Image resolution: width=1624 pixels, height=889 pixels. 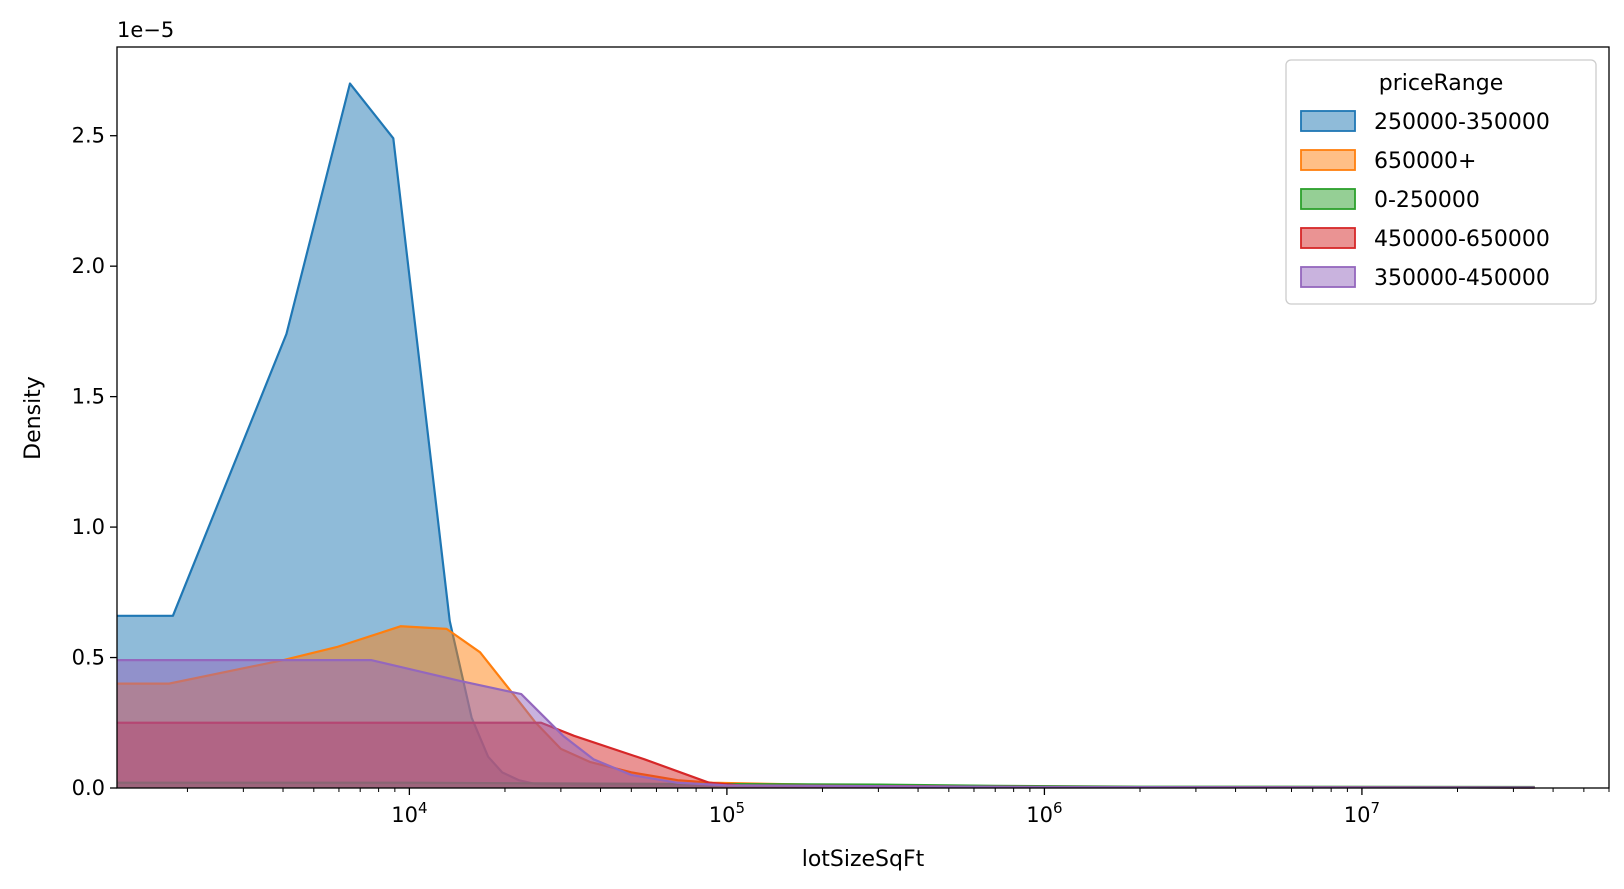 What do you see at coordinates (1462, 239) in the screenshot?
I see `legend-label: 450000-650000` at bounding box center [1462, 239].